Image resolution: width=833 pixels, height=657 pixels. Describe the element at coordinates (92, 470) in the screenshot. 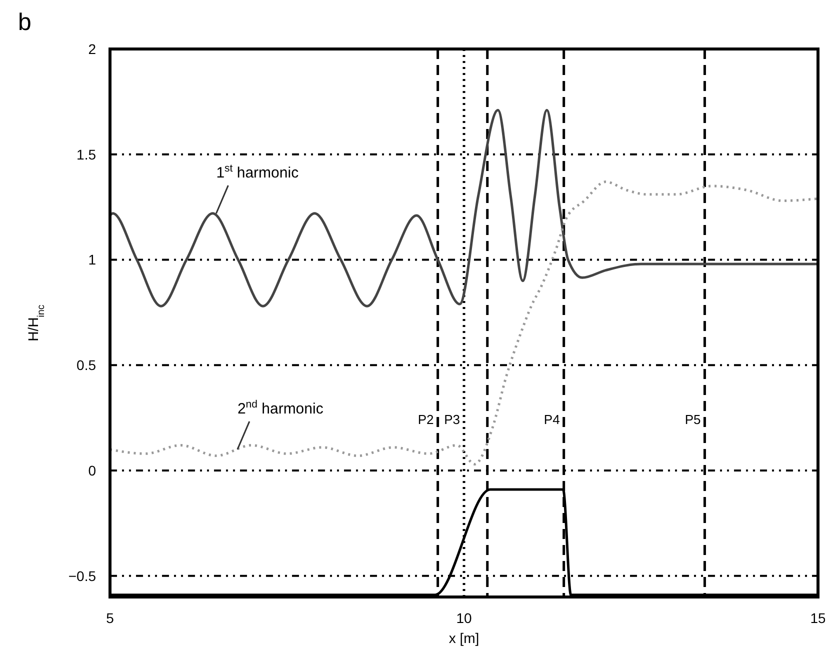

I see `y-tick-label: 0` at that location.